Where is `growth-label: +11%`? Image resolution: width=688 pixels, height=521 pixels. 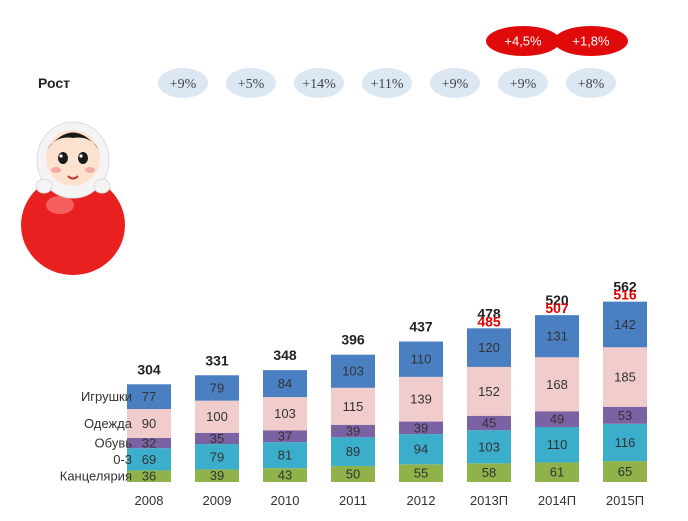 growth-label: +11% is located at coordinates (386, 84).